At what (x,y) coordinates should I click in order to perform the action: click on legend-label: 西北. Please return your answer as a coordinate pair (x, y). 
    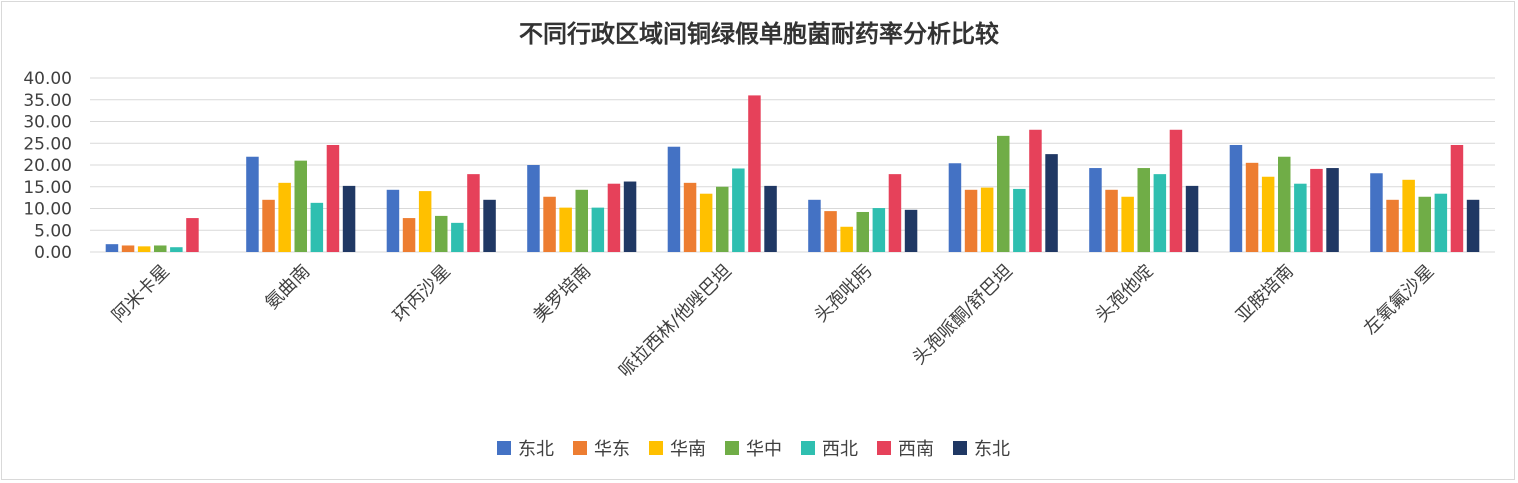
    Looking at the image, I should click on (840, 449).